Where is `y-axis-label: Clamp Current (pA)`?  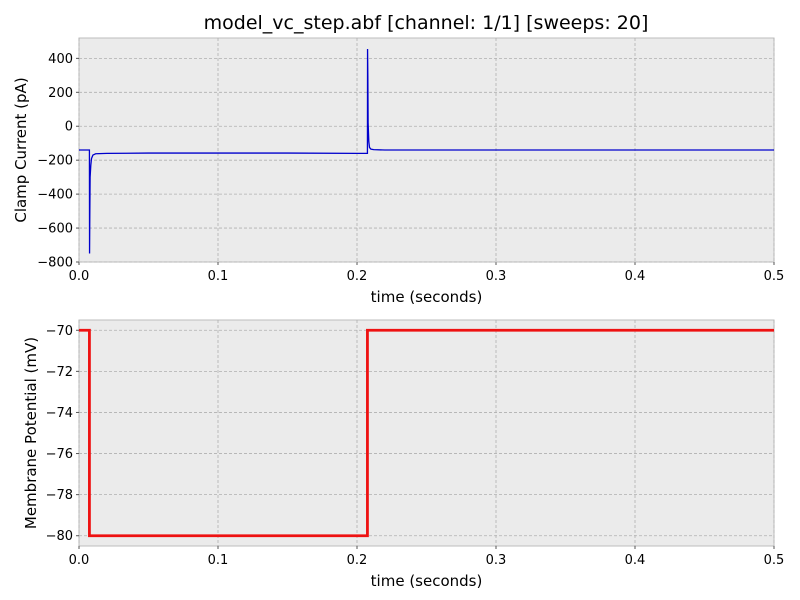
y-axis-label: Clamp Current (pA) is located at coordinates (21, 149).